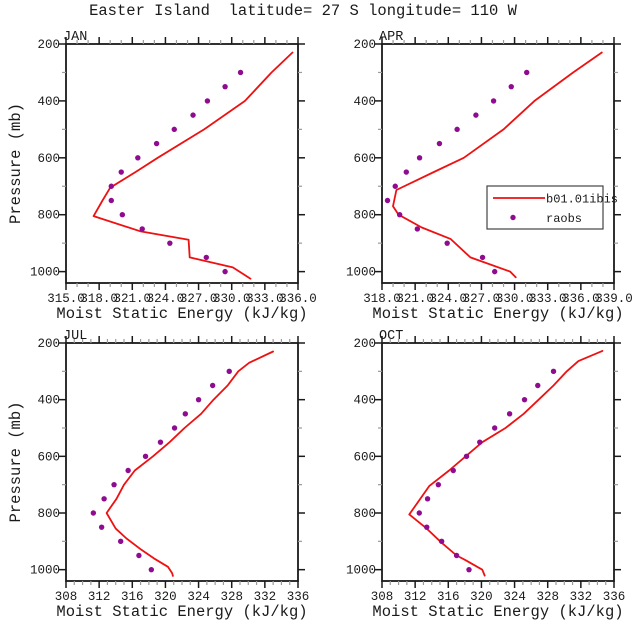 The width and height of the screenshot is (633, 624). Describe the element at coordinates (391, 37) in the screenshot. I see `panel-title: APR` at that location.